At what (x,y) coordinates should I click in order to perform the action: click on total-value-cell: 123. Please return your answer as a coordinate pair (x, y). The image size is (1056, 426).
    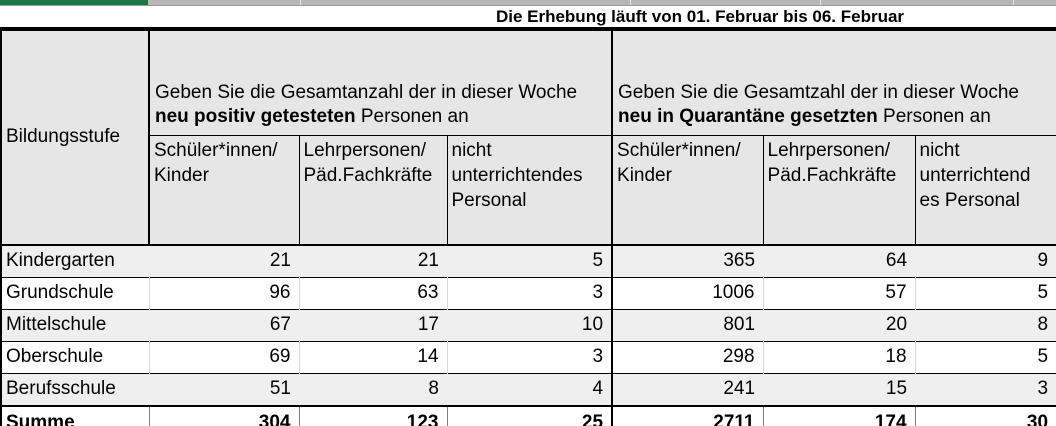
    Looking at the image, I should click on (373, 415).